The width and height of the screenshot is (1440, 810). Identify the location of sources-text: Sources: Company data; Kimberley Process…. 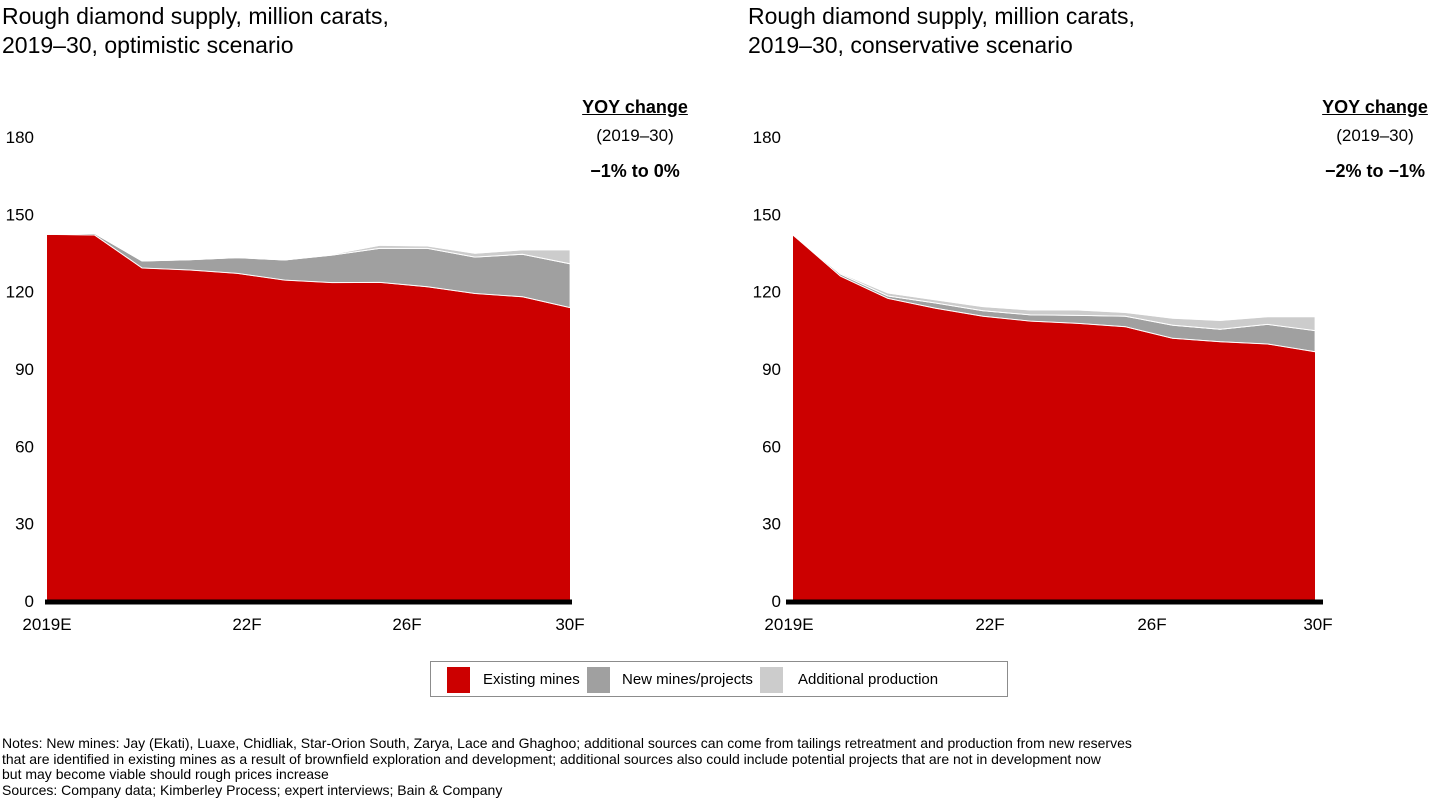
(252, 789).